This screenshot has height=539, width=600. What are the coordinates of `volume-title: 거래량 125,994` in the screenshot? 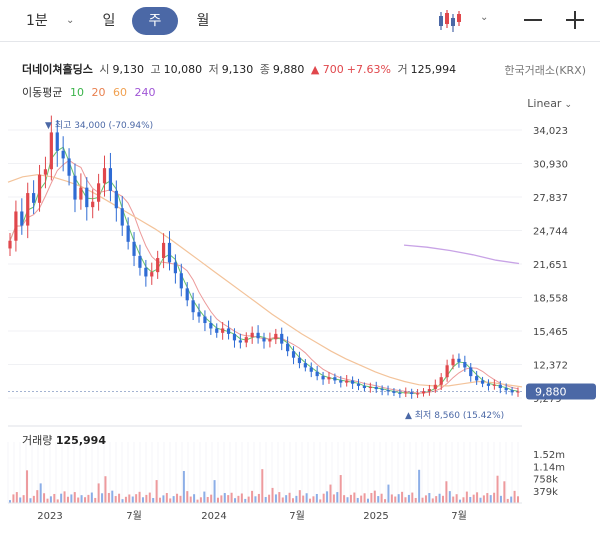 It's located at (64, 440).